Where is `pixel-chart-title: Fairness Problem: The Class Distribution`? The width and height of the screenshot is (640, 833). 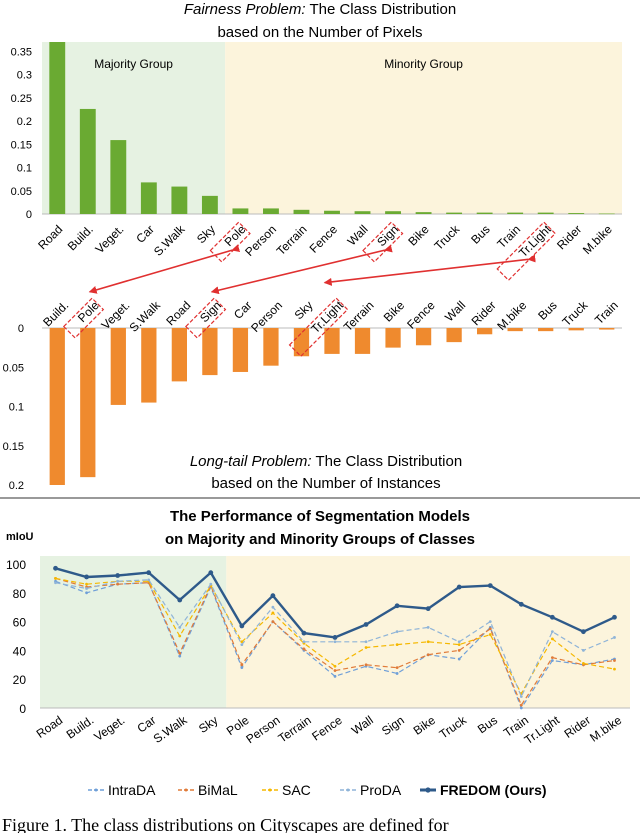
pixel-chart-title: Fairness Problem: The Class Distribution is located at coordinates (320, 9).